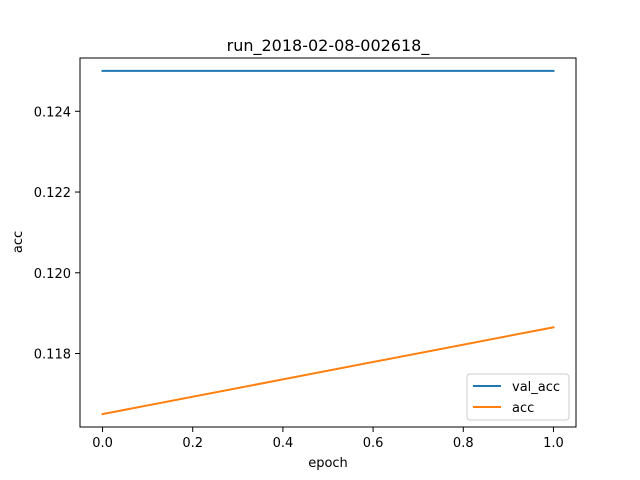  I want to click on y-tick-label: 0.118, so click(52, 355).